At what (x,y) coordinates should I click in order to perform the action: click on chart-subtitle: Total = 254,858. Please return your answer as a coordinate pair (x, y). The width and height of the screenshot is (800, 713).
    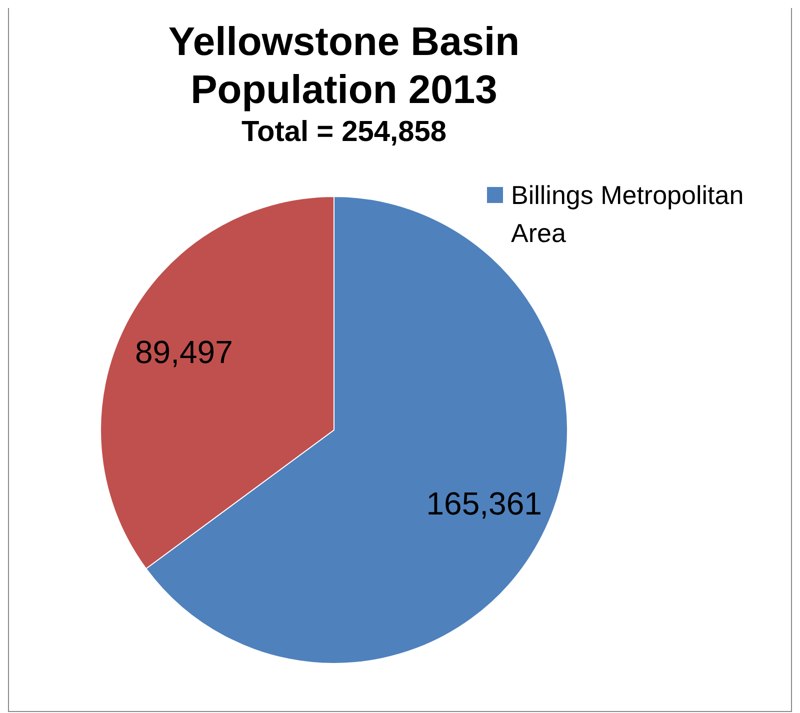
    Looking at the image, I should click on (344, 132).